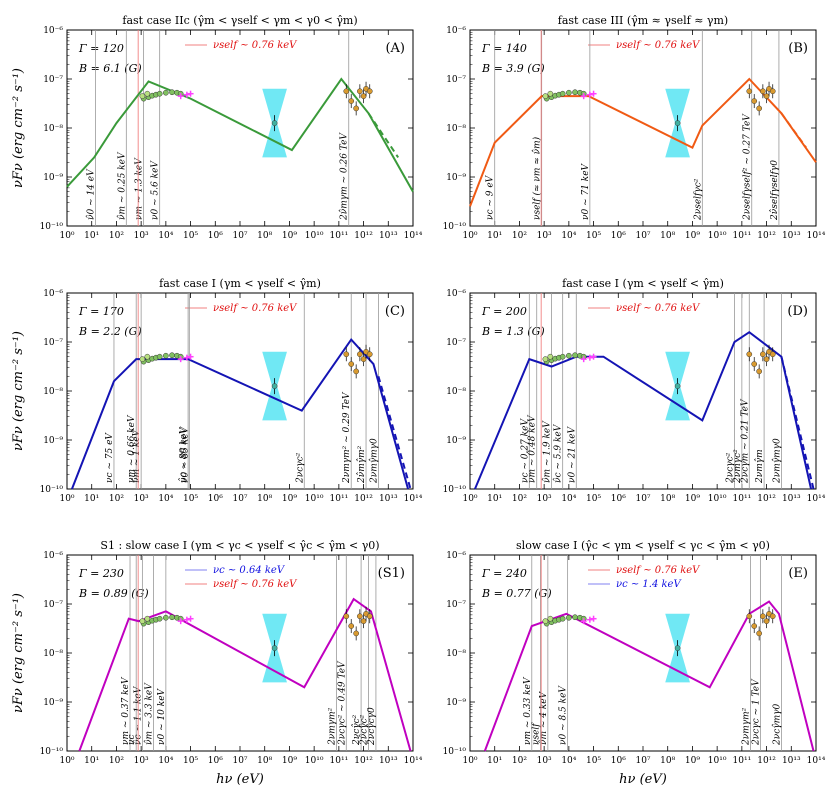 This screenshot has height=796, width=830. I want to click on vertical-marker-label: 2ν̂selfγselfγ0, so click(774, 190).